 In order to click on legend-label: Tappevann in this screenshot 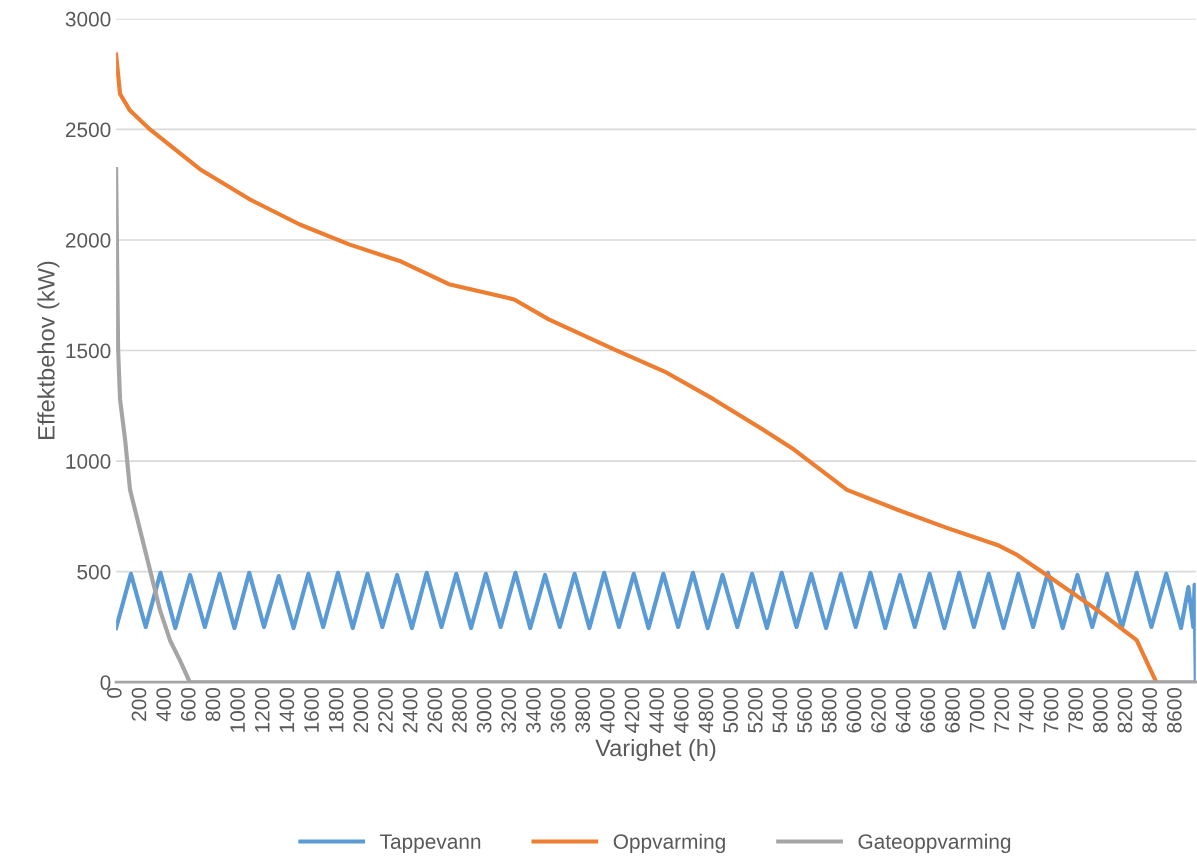, I will do `click(430, 844)`.